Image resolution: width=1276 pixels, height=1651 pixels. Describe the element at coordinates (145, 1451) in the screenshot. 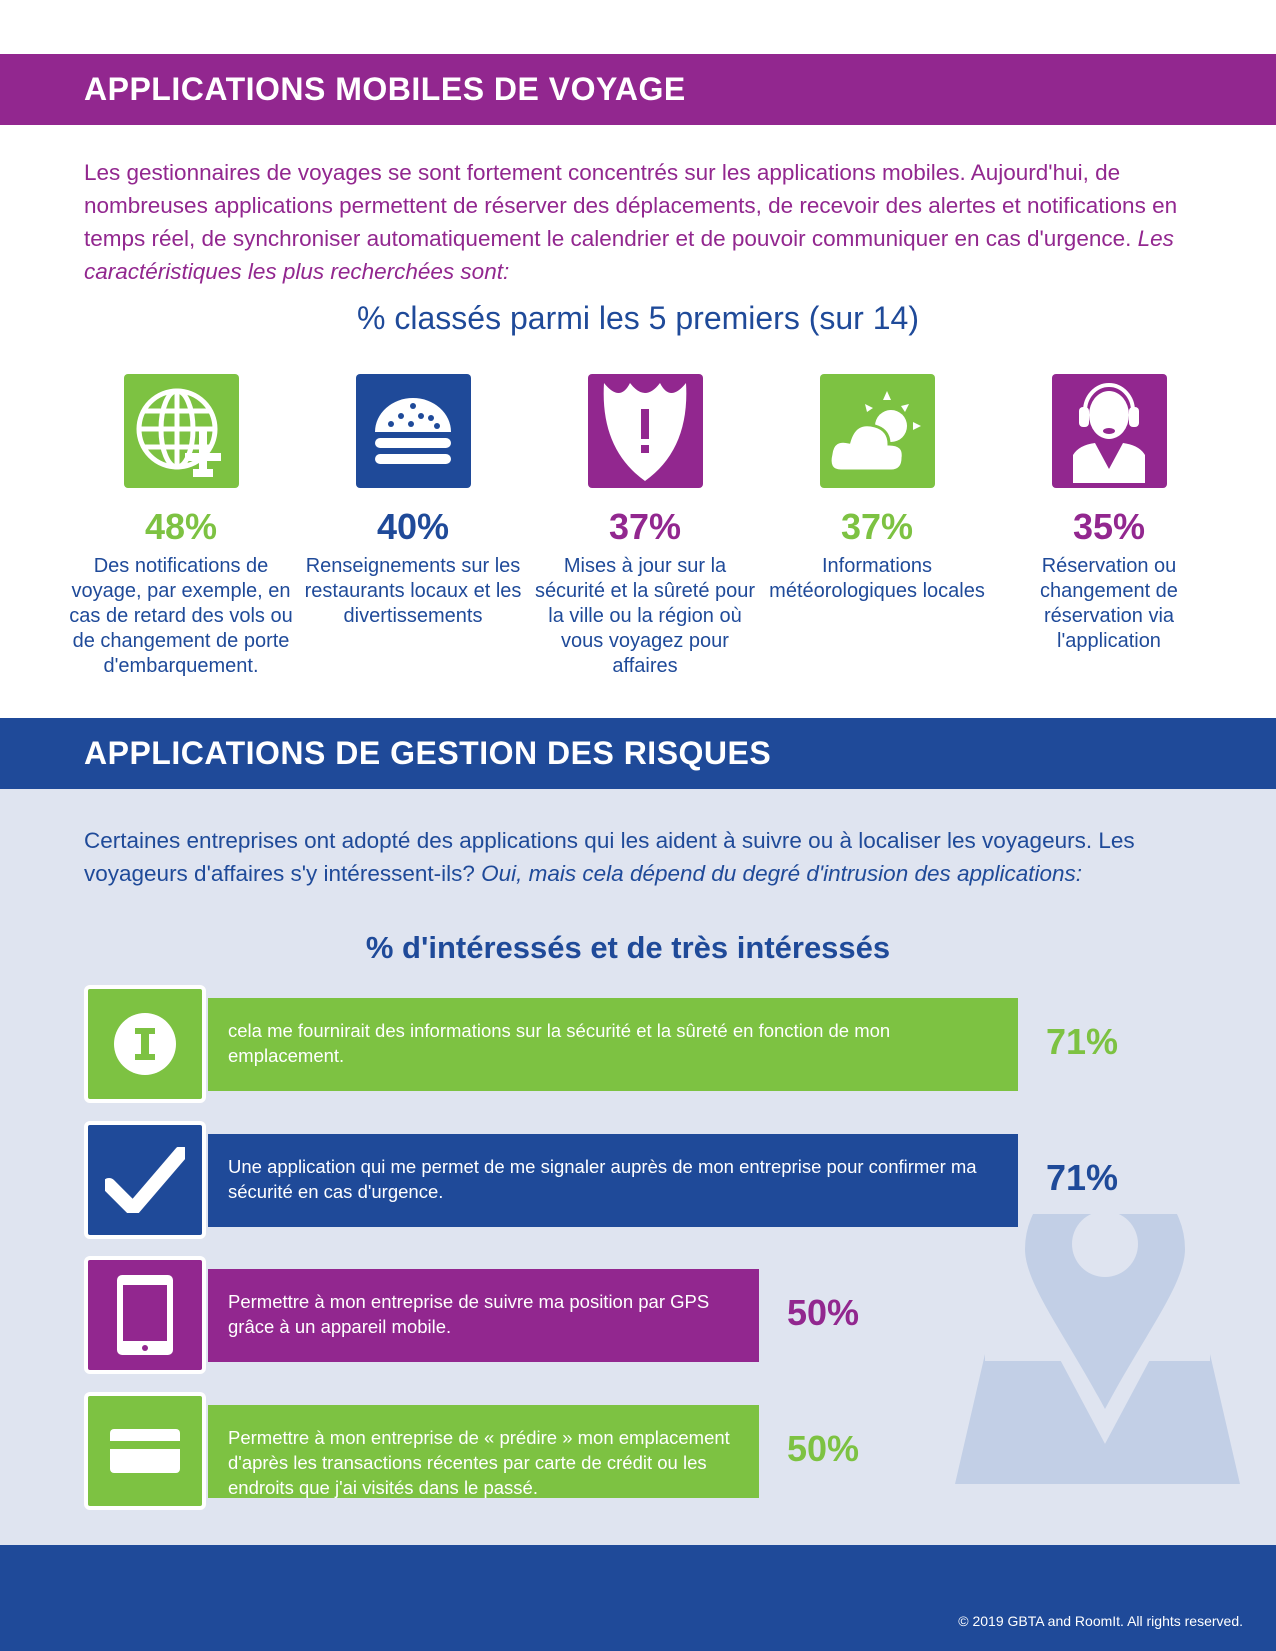

I see `credit-card-icon` at that location.